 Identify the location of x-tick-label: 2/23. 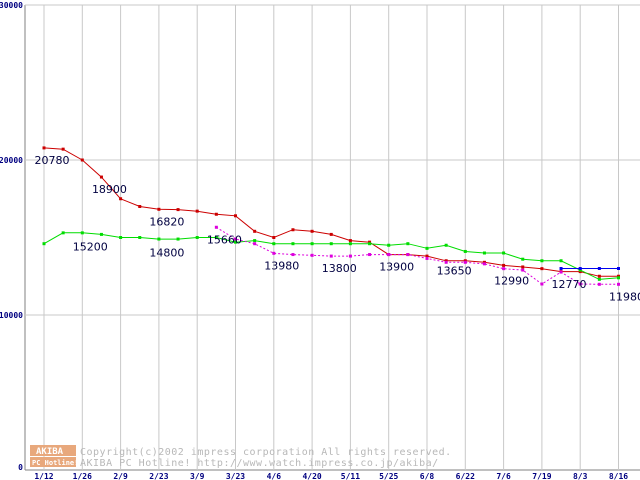
(158, 476).